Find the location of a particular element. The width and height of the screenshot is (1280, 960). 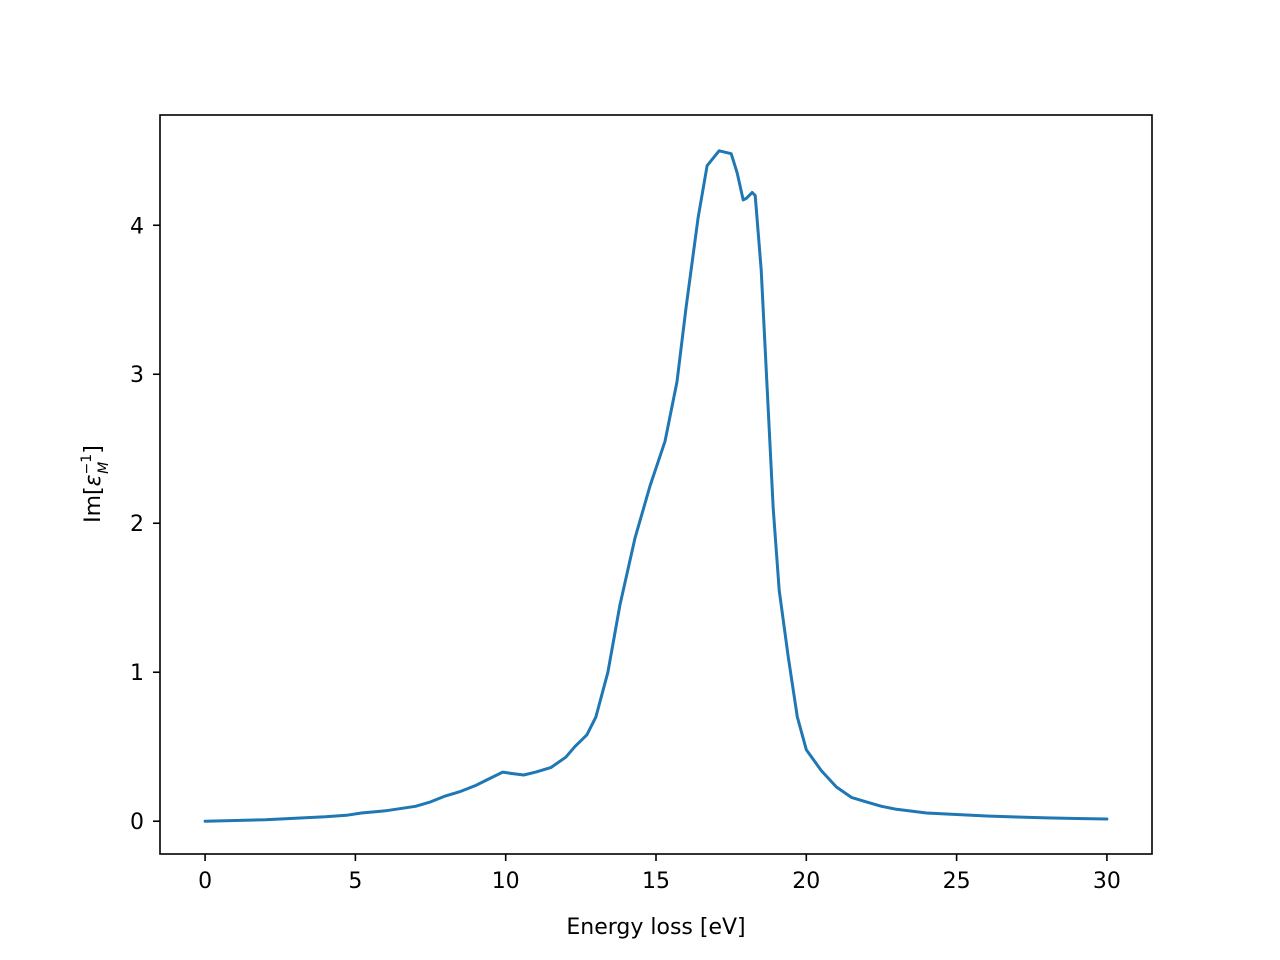

y-tick-label: 0 is located at coordinates (137, 822).